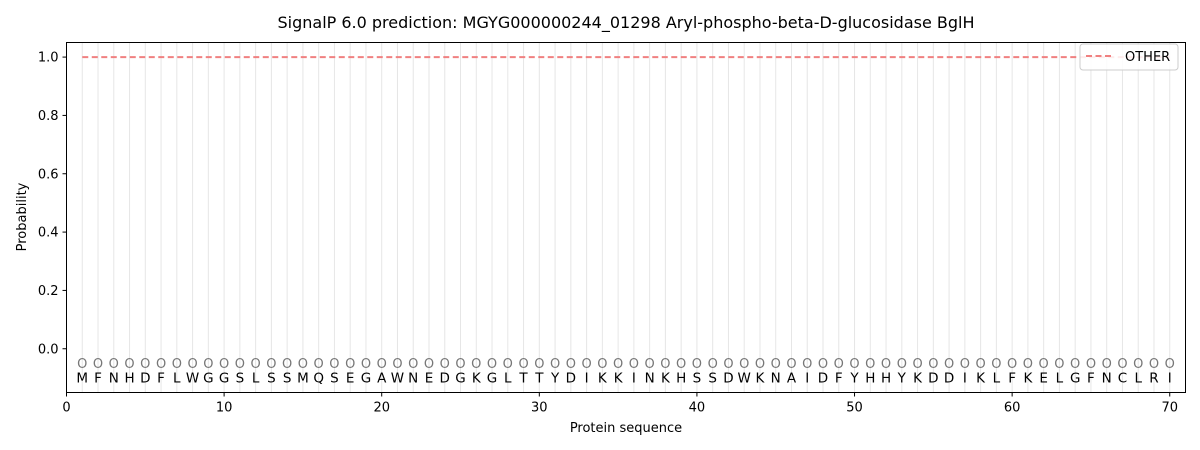  What do you see at coordinates (886, 364) in the screenshot?
I see `state-label-52: O` at bounding box center [886, 364].